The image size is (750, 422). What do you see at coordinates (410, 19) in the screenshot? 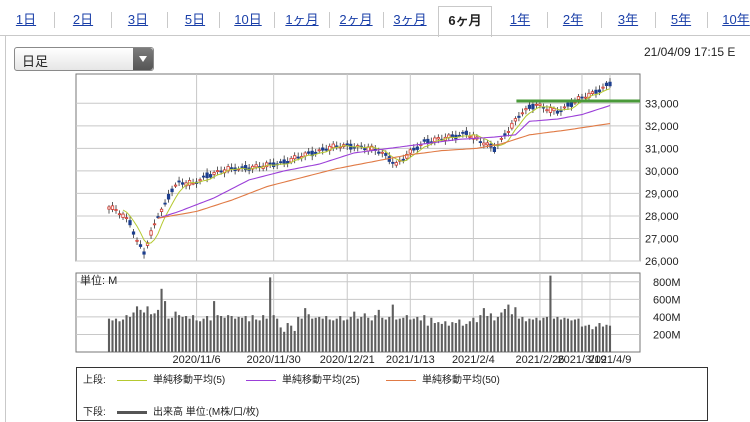
I see `tab-7: 3ヶ月` at bounding box center [410, 19].